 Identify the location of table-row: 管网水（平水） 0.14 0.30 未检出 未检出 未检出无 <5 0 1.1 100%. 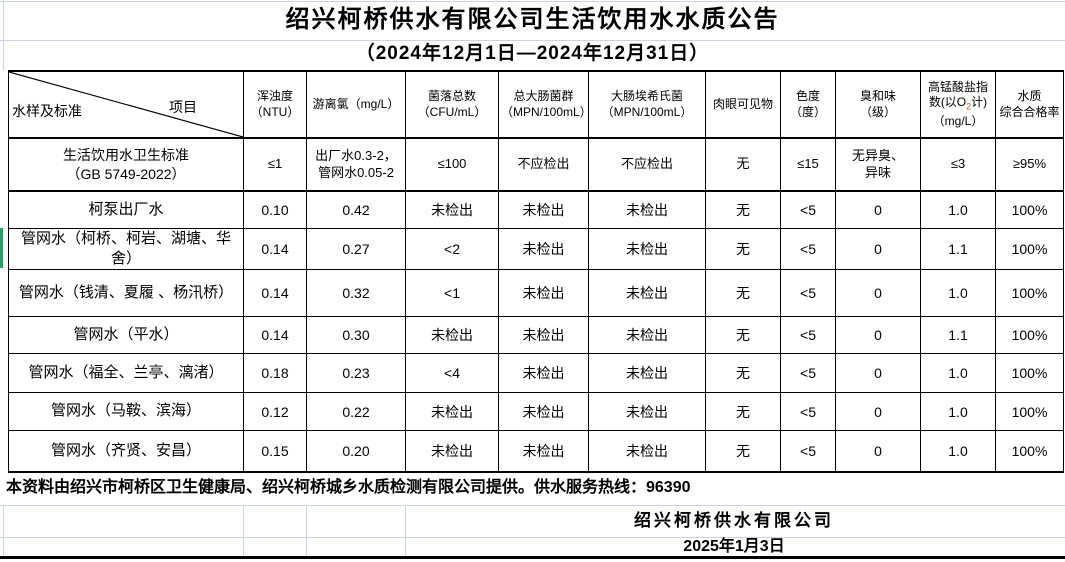
(536, 335).